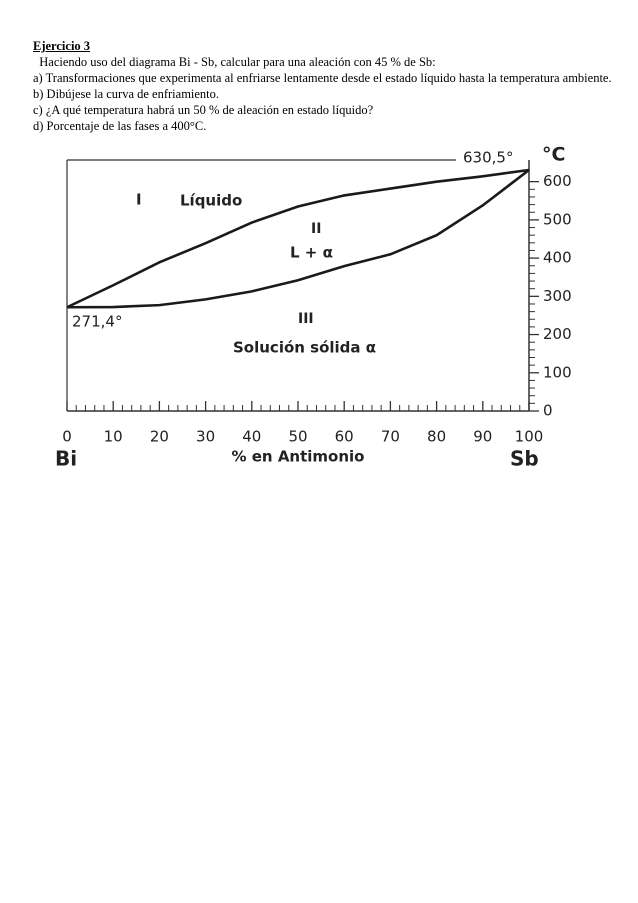  What do you see at coordinates (557, 219) in the screenshot?
I see `y-tick-label: 500` at bounding box center [557, 219].